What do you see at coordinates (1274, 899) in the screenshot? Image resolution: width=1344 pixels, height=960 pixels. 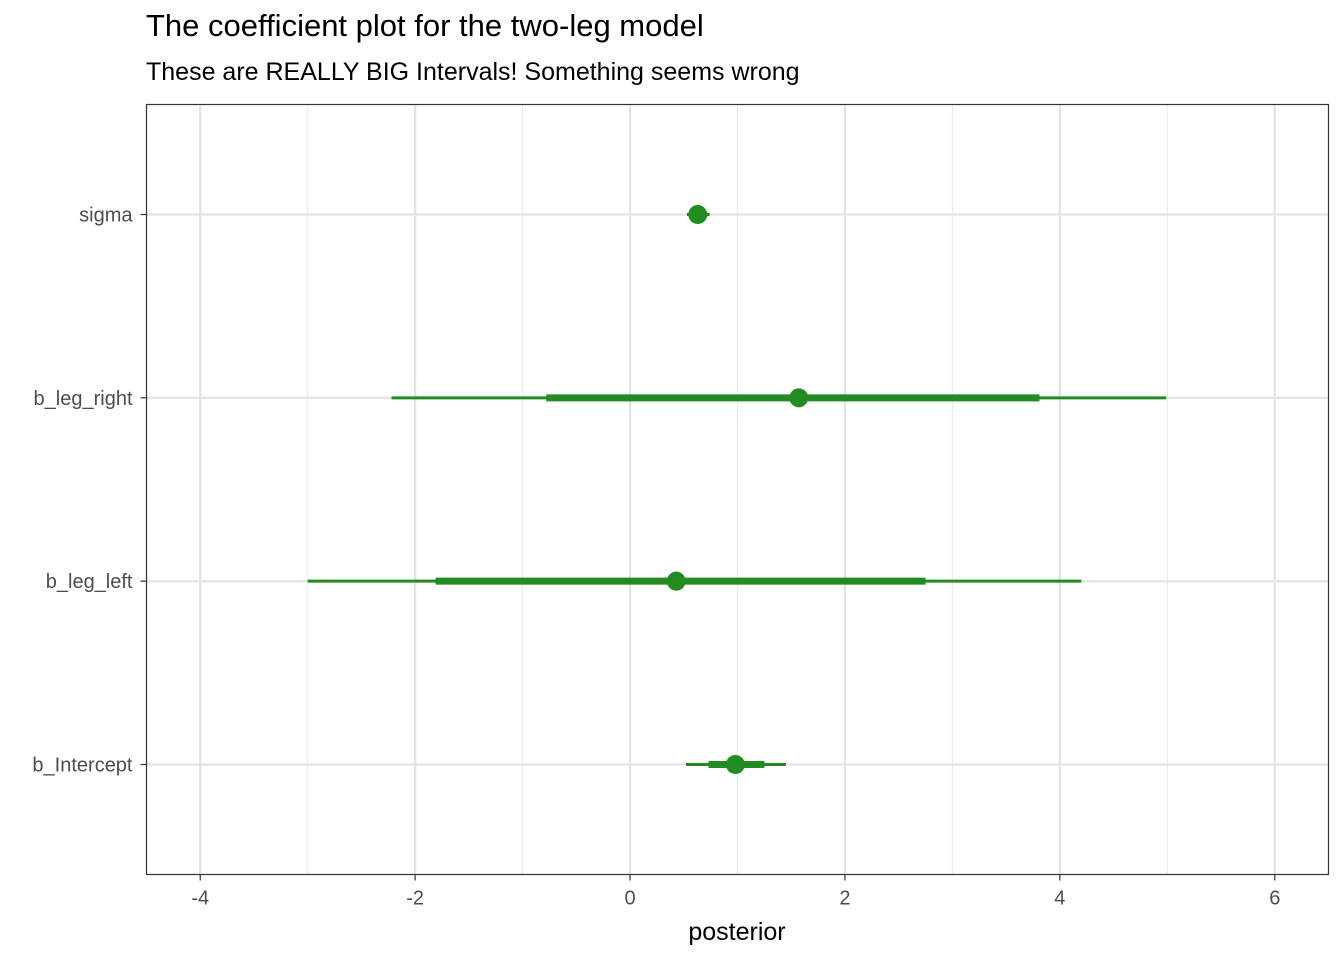 I see `x-tick-label: 6` at bounding box center [1274, 899].